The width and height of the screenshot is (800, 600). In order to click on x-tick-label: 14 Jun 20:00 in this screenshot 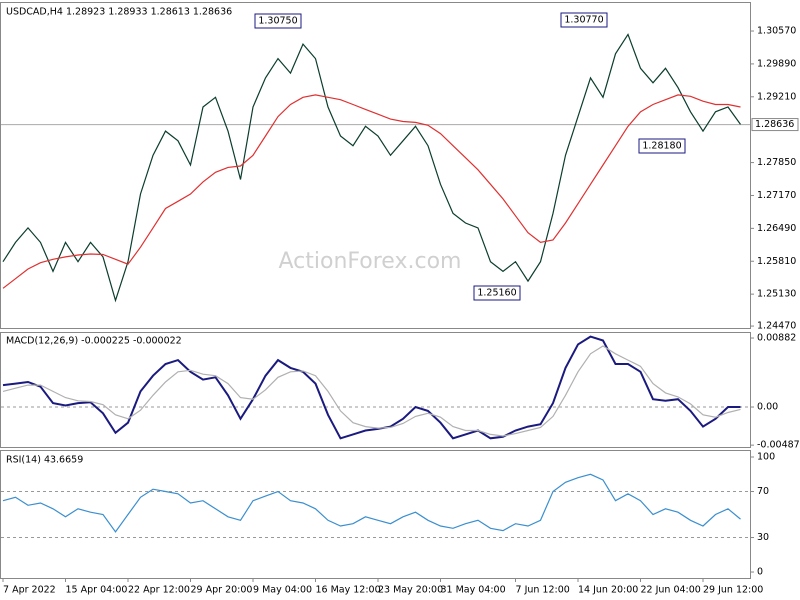, I will do `click(608, 590)`.